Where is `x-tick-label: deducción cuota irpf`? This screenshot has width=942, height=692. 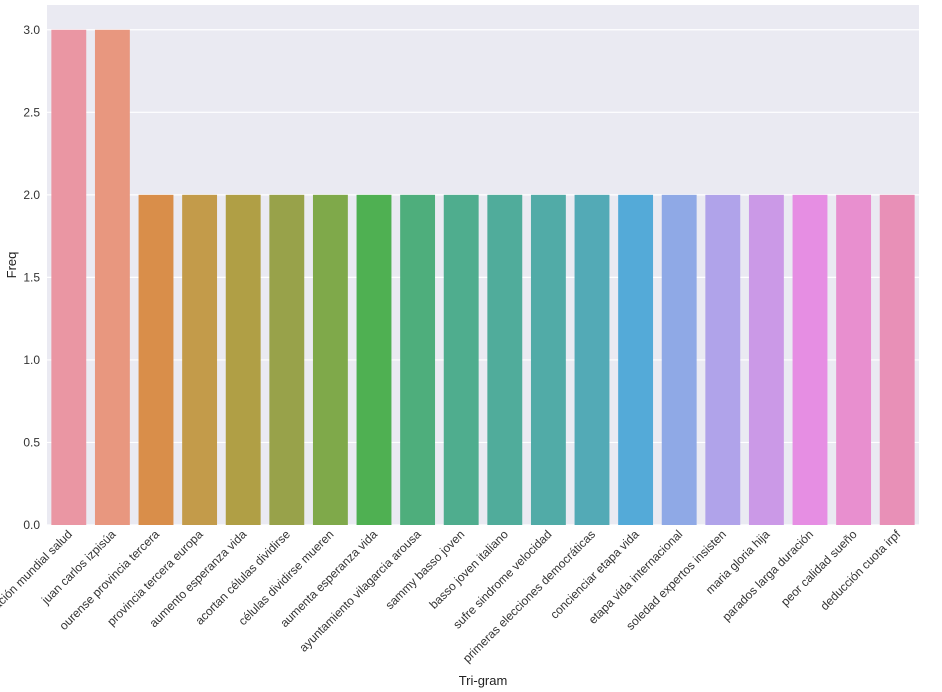 x-tick-label: deducción cuota irpf is located at coordinates (860, 570).